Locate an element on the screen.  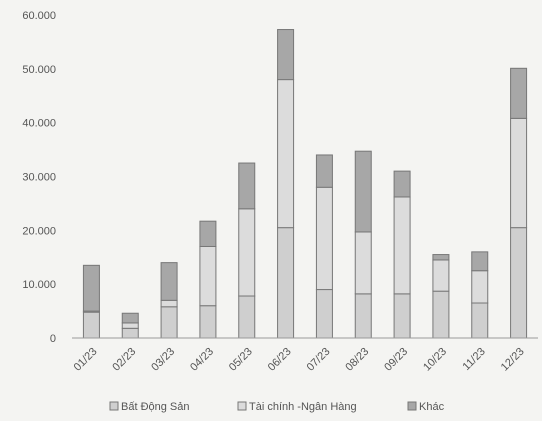
y-tick-label: 10.000 is located at coordinates (39, 285).